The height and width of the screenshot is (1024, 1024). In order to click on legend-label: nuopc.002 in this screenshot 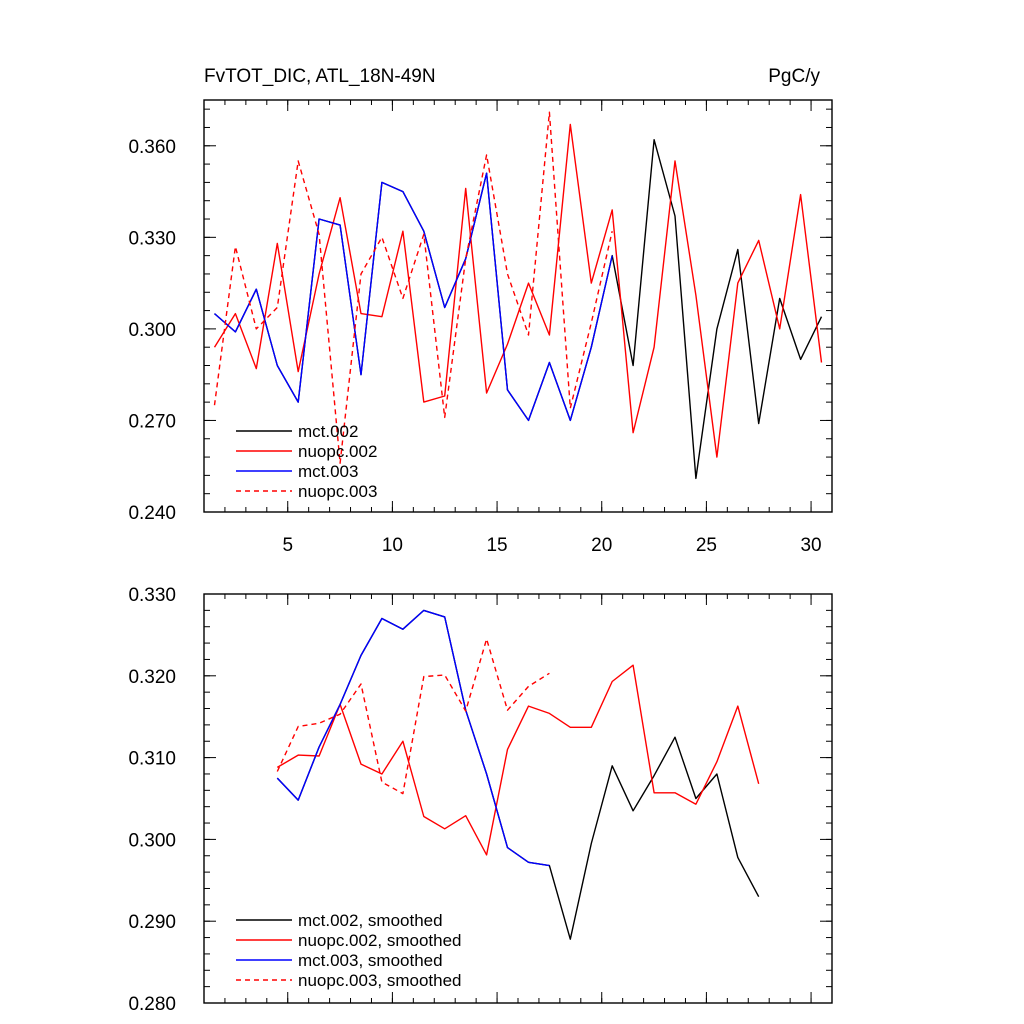, I will do `click(337, 451)`.